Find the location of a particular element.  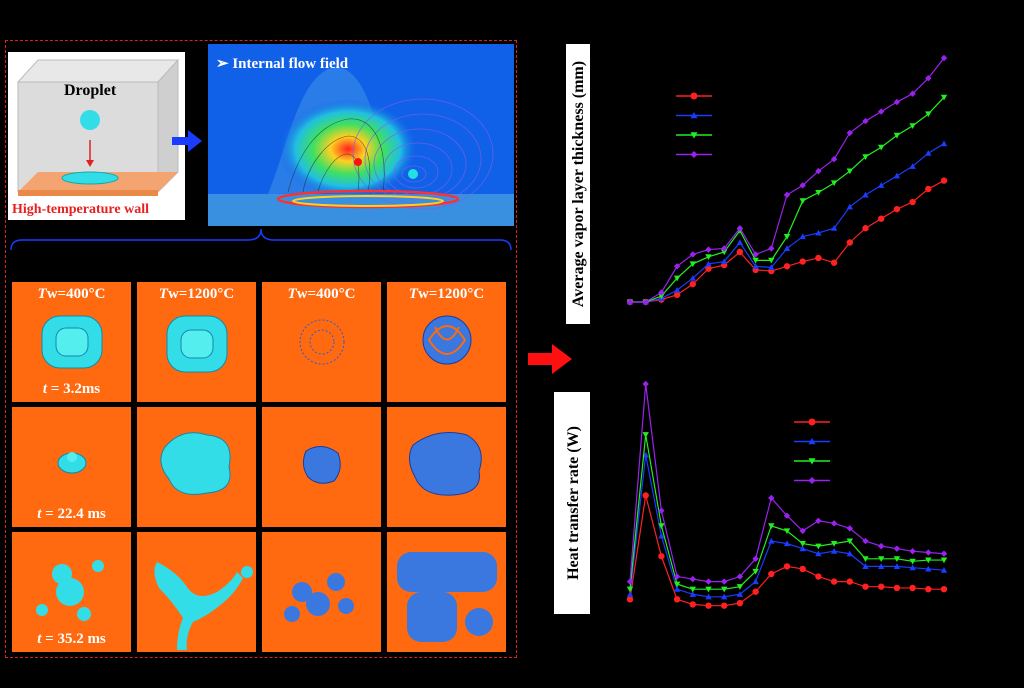

schematic-drawing is located at coordinates (98, 127).